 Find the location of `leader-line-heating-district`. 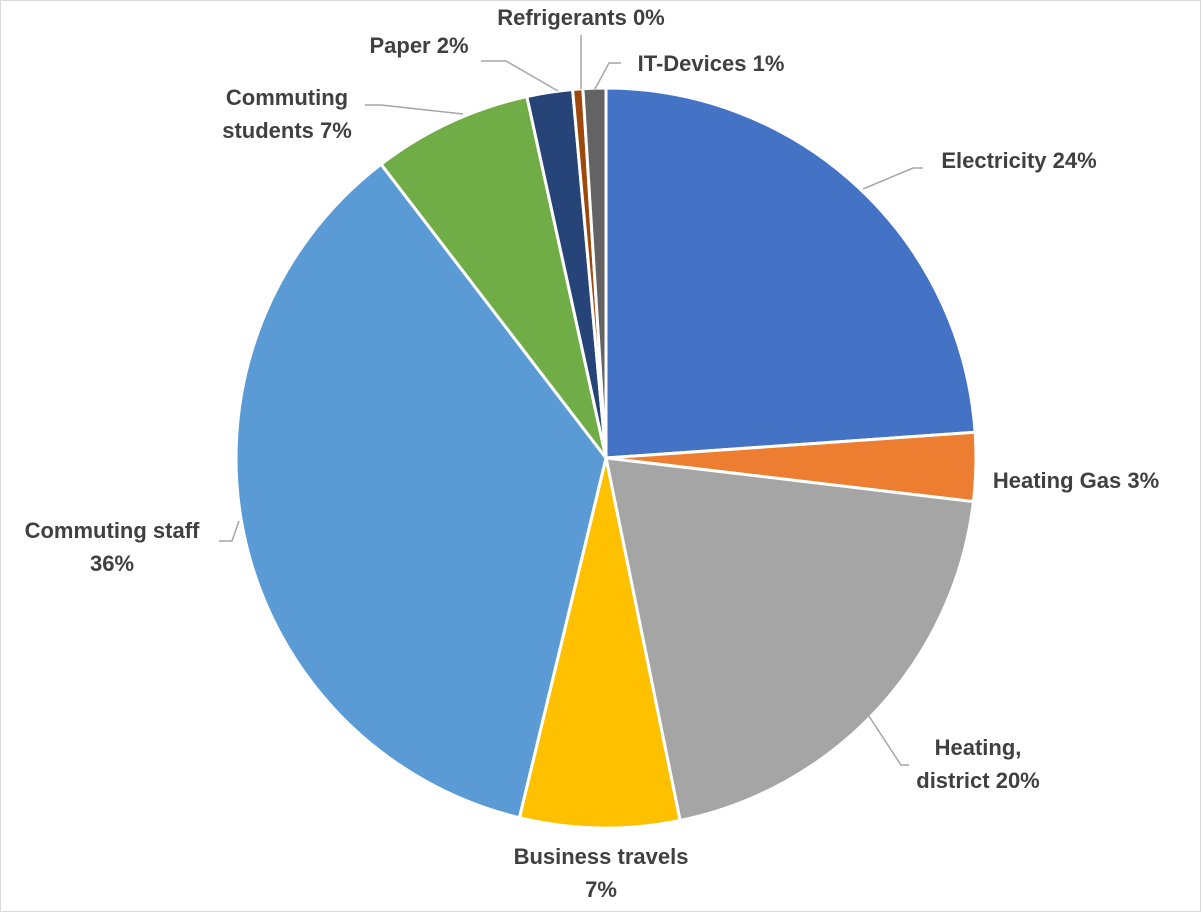

leader-line-heating-district is located at coordinates (885, 736).